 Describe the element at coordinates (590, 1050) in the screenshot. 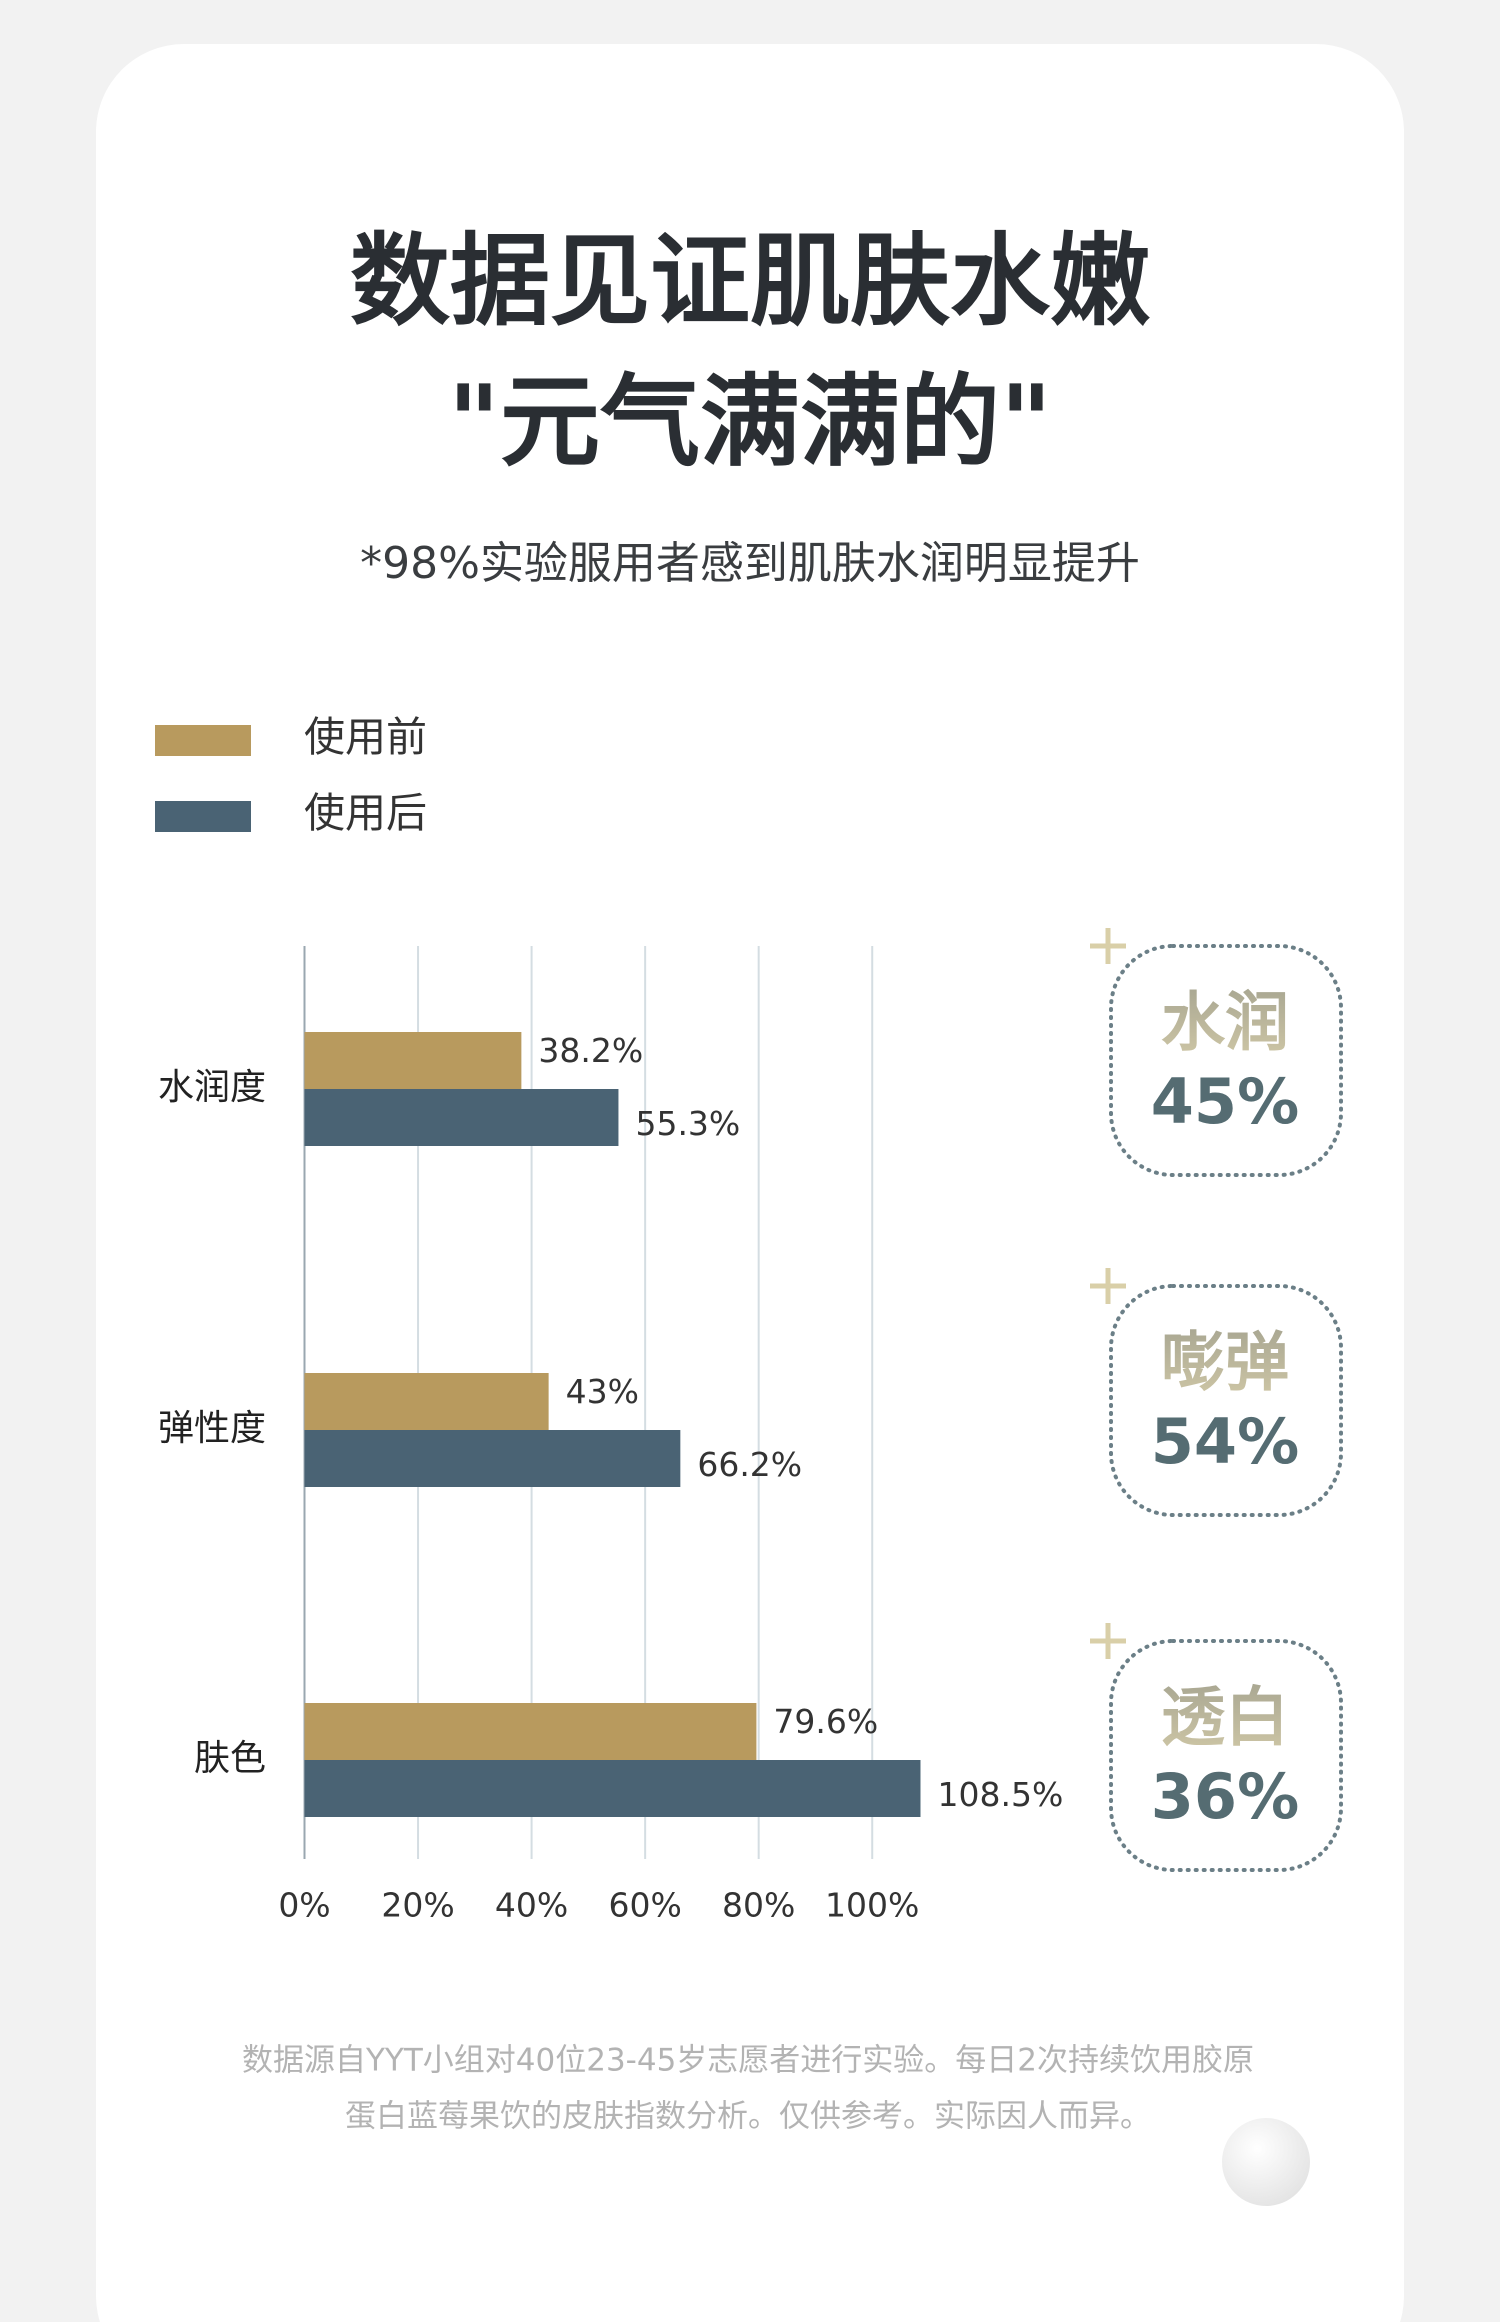

I see `value-label: 38.2%` at that location.